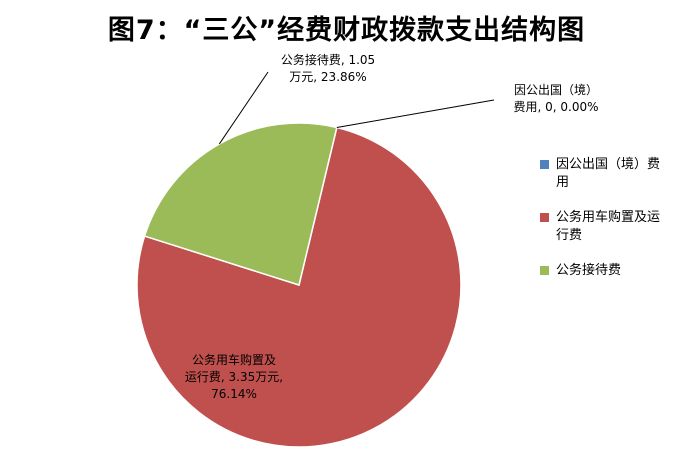 The height and width of the screenshot is (450, 693). I want to click on data-label-vehicle: 公务用车购置及 运行费, 3.35万元, 76.14%, so click(234, 377).